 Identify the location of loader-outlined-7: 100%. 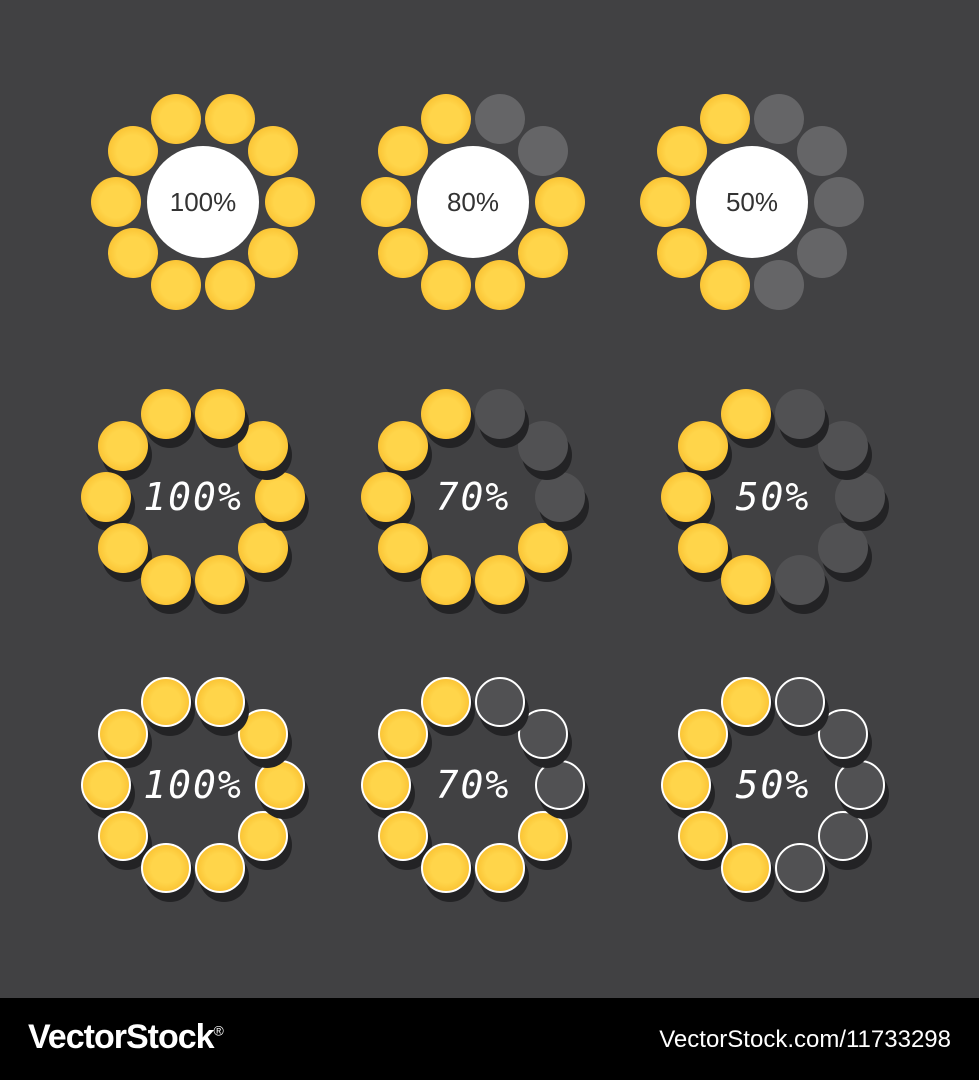
(193, 785).